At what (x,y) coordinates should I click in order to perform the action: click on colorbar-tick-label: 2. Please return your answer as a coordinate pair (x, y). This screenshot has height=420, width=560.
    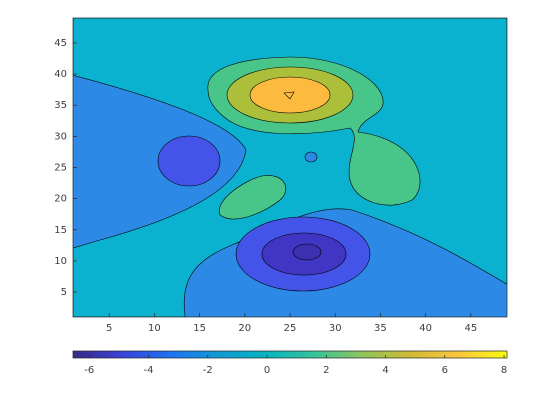
    Looking at the image, I should click on (326, 370).